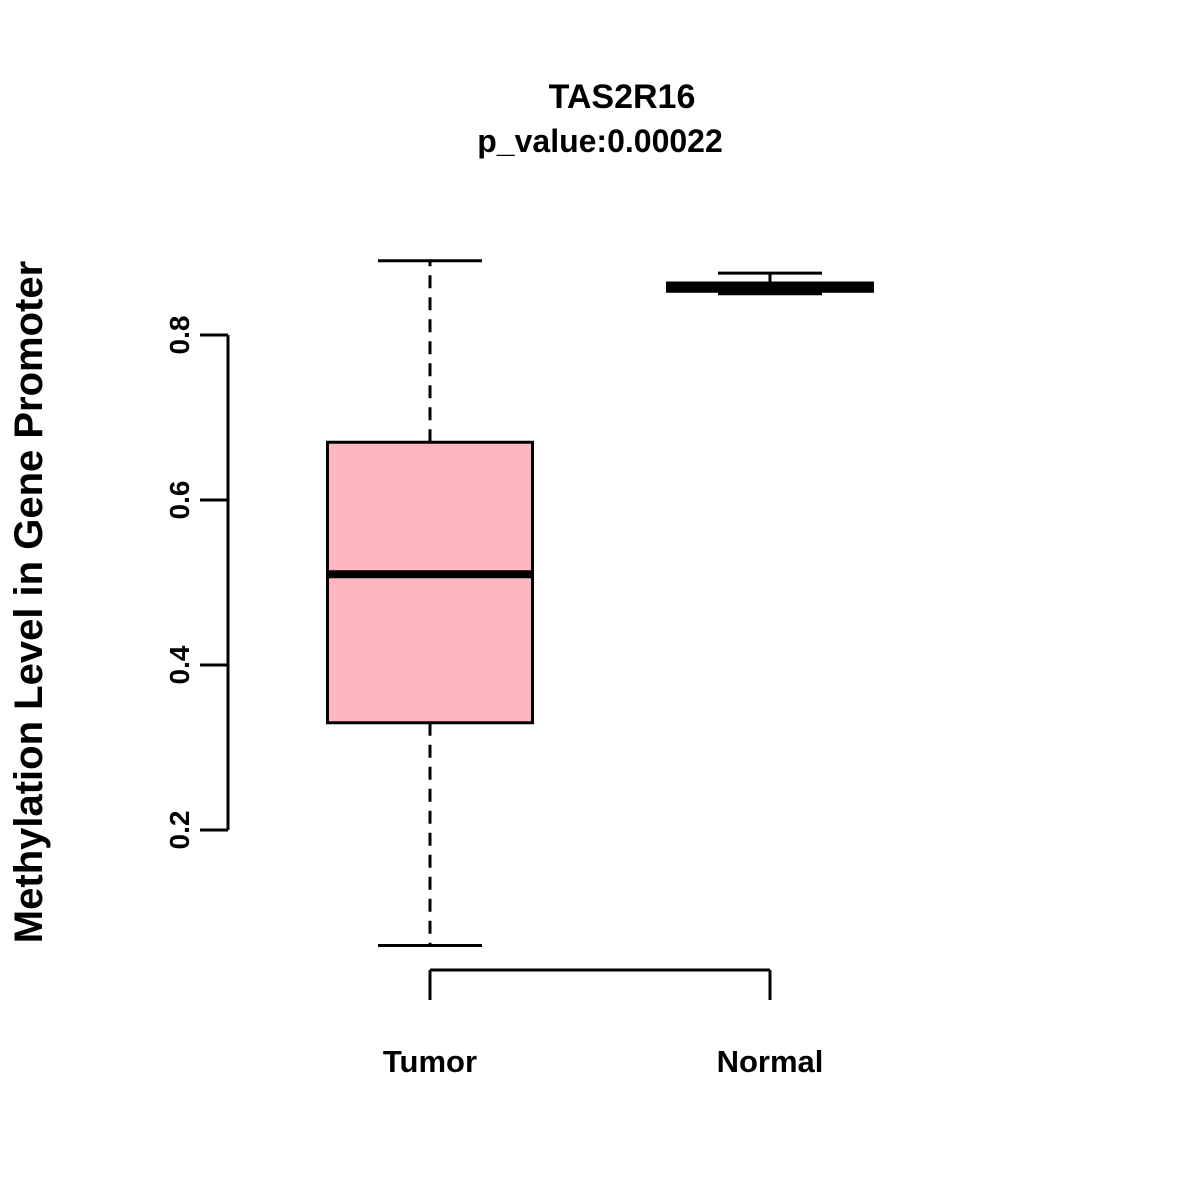 This screenshot has height=1200, width=1200. Describe the element at coordinates (179, 664) in the screenshot. I see `y-tick-label: 0.4` at that location.